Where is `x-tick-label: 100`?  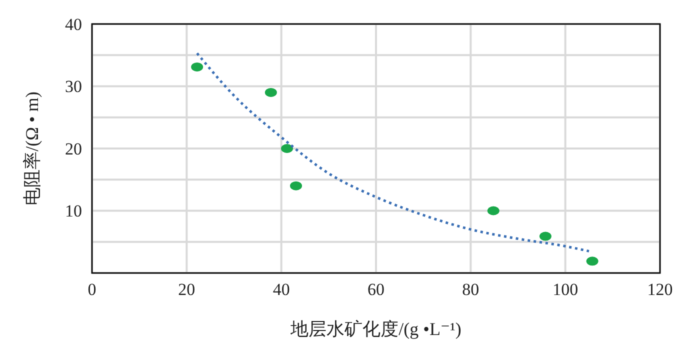 x-tick-label: 100 is located at coordinates (565, 289).